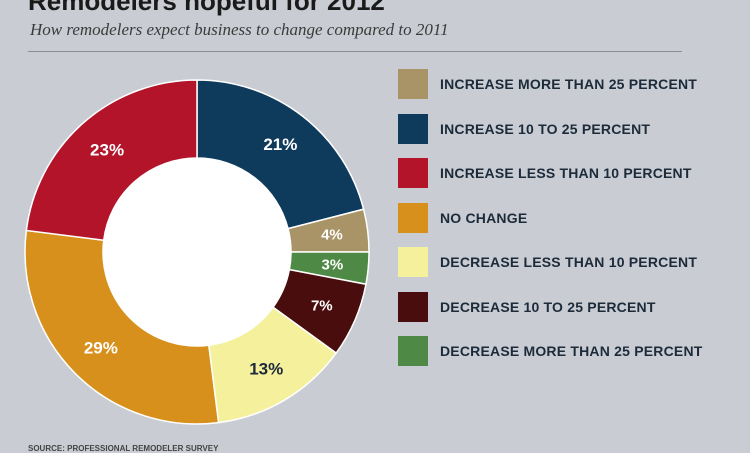 The image size is (750, 453). Describe the element at coordinates (123, 448) in the screenshot. I see `source-note: SOURCE: PROFESSIONAL REMODELER SURVEY` at that location.